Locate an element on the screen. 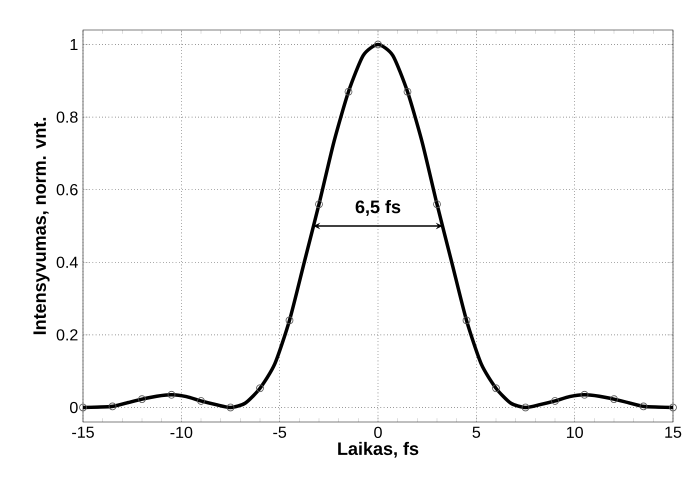  x-tick-label: 0 is located at coordinates (378, 432).